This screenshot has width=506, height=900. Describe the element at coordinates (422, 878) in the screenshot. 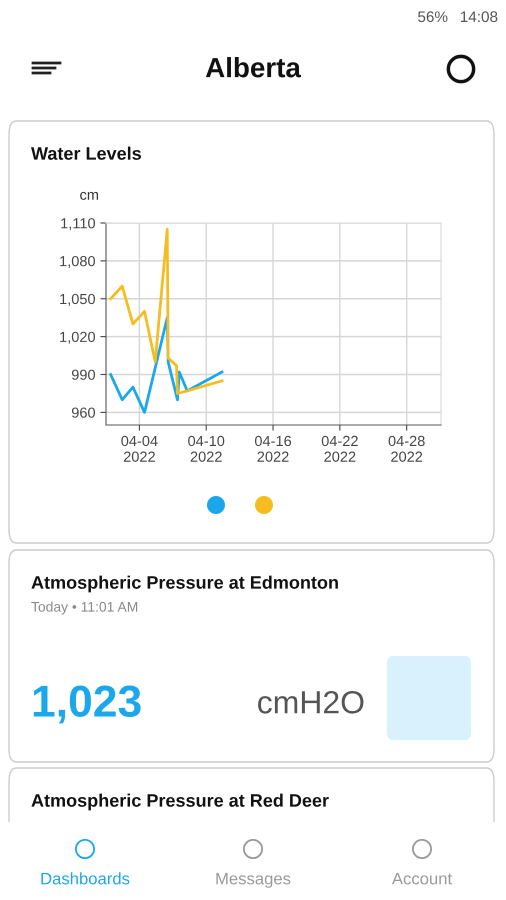

I see `text: Account` at that location.